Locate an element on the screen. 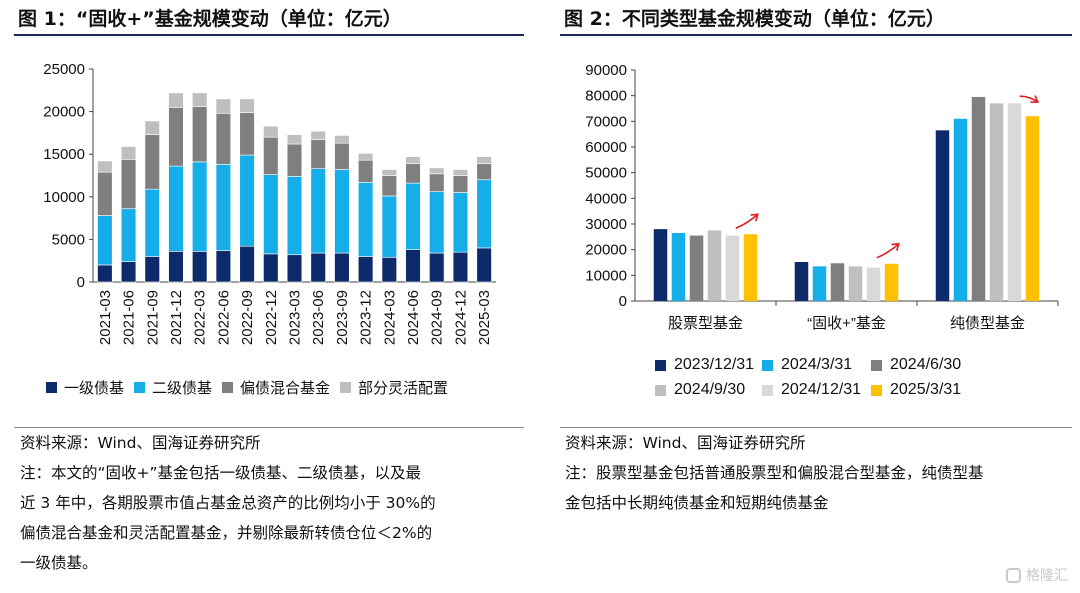 The height and width of the screenshot is (593, 1080). legend-label: 2023/12/31 is located at coordinates (714, 364).